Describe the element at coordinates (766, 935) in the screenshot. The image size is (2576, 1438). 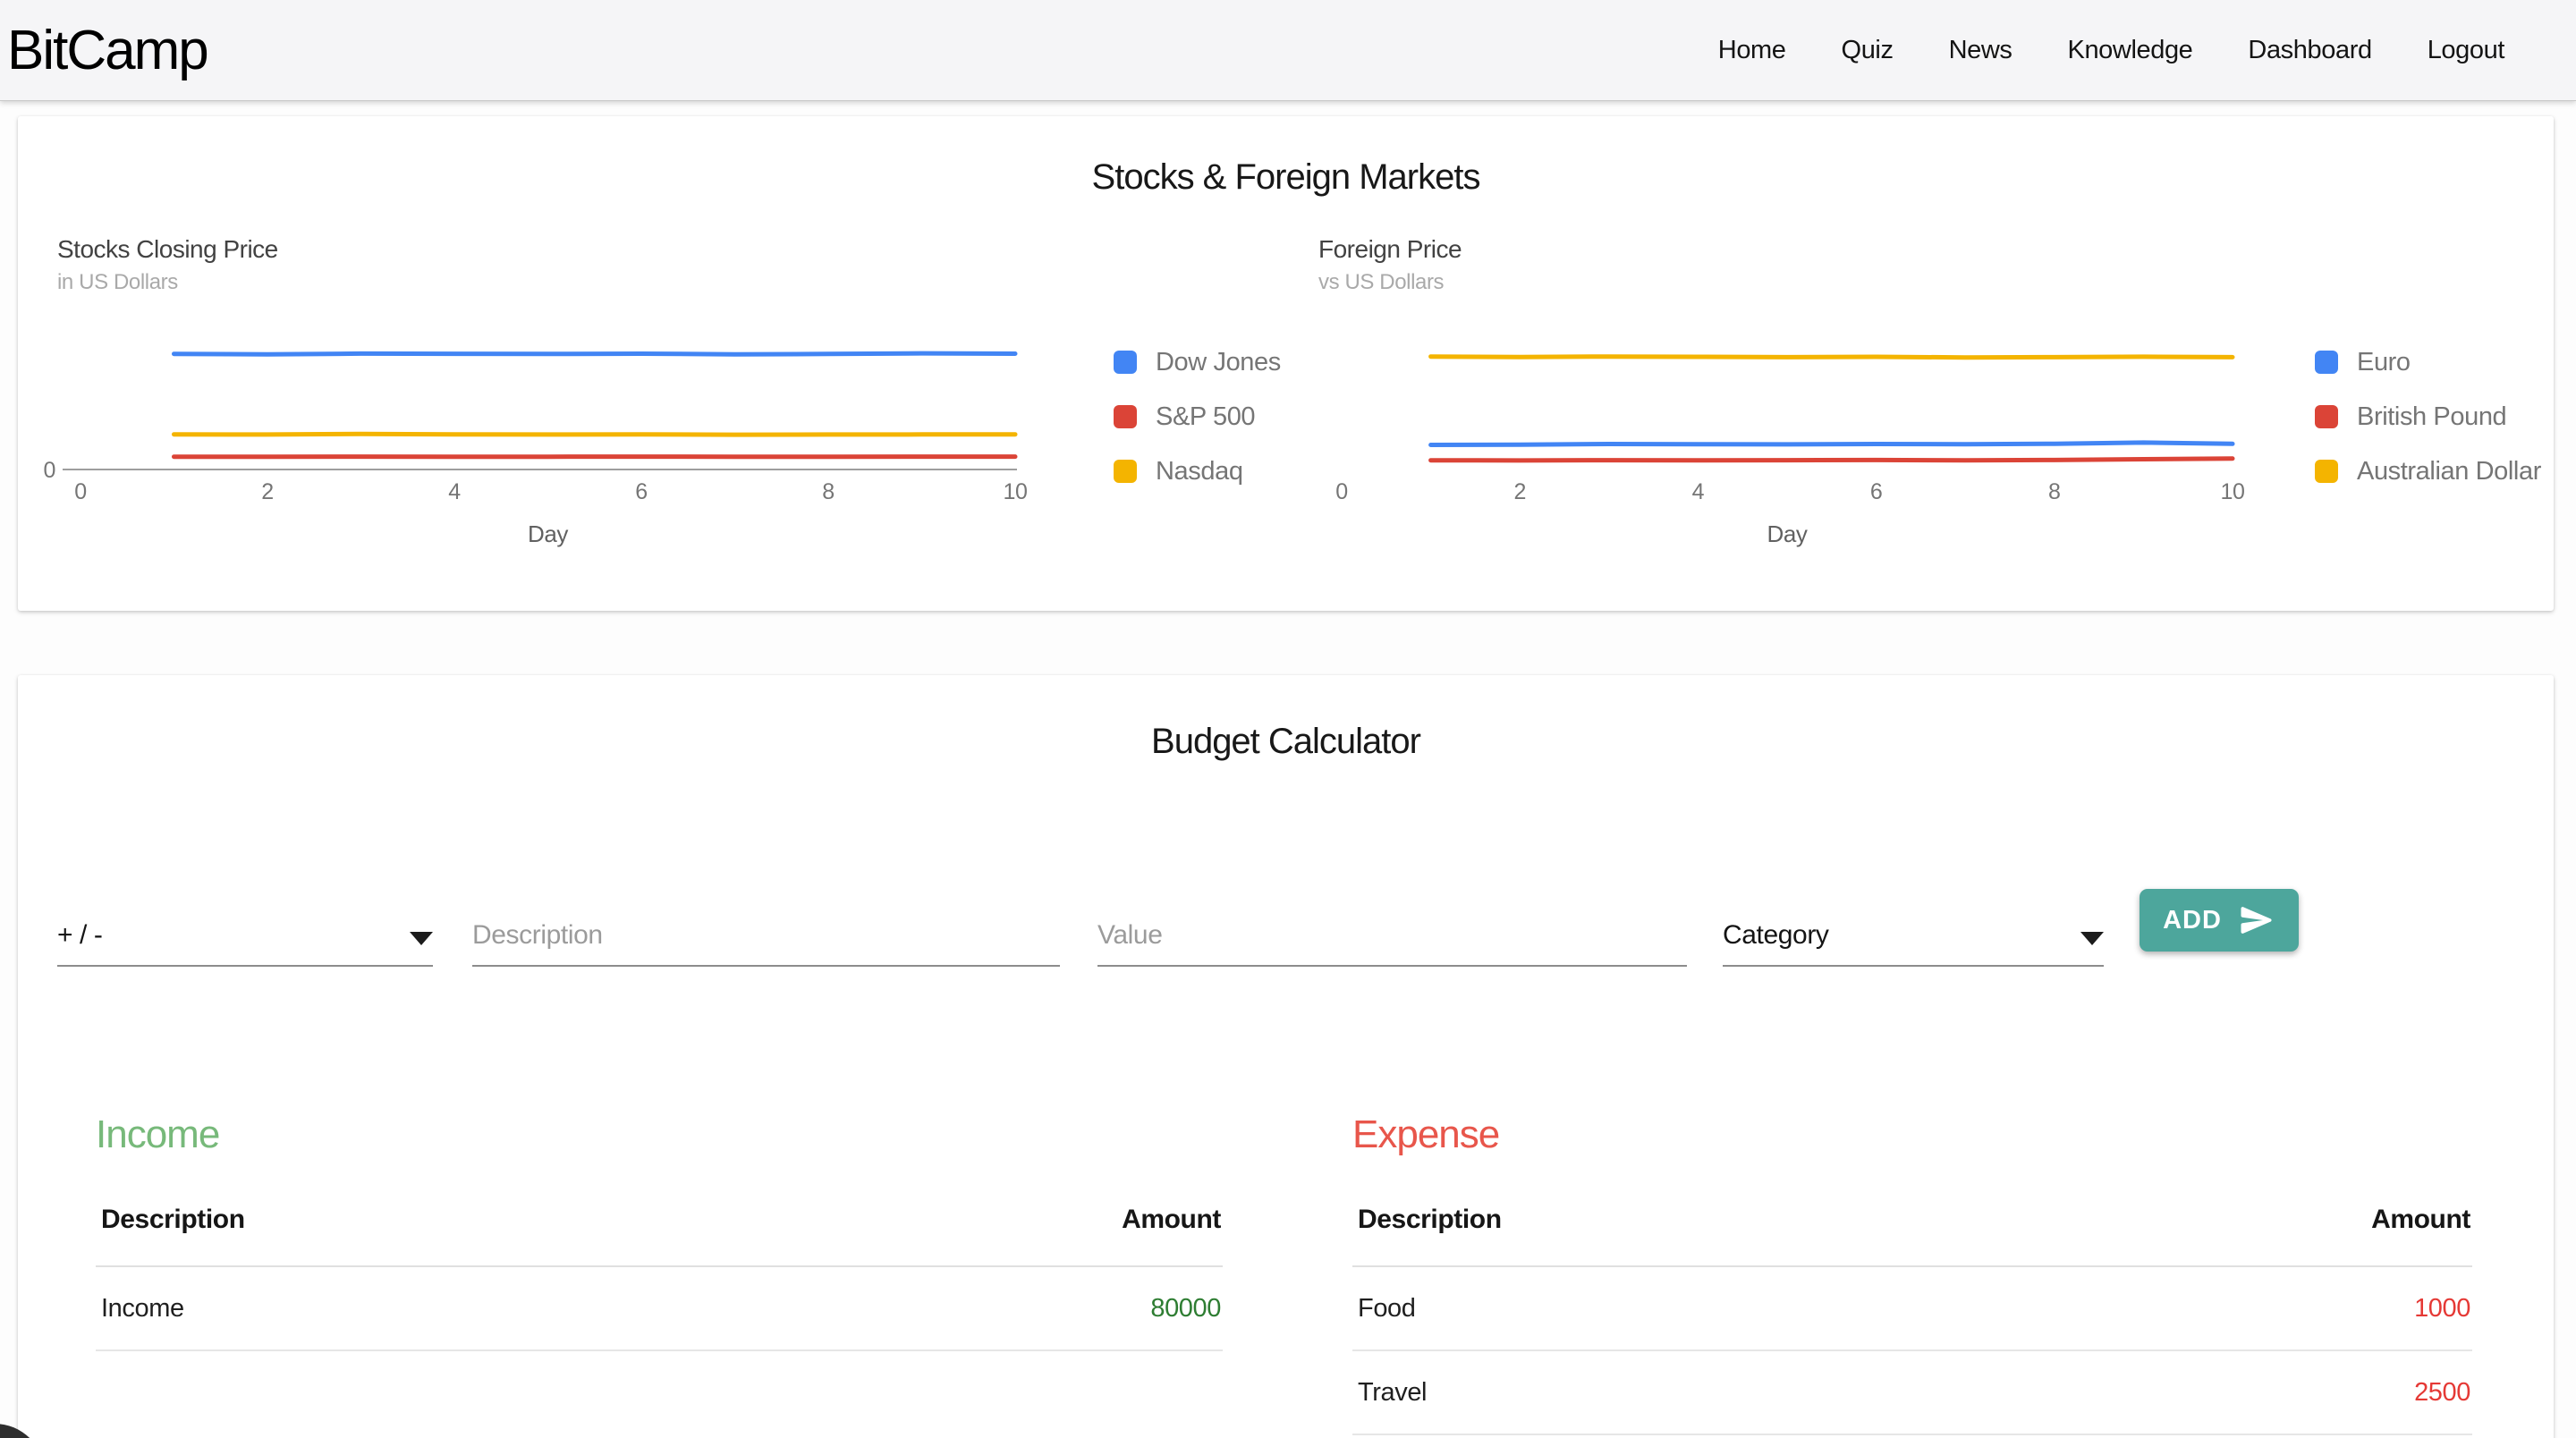
I see `description-input` at that location.